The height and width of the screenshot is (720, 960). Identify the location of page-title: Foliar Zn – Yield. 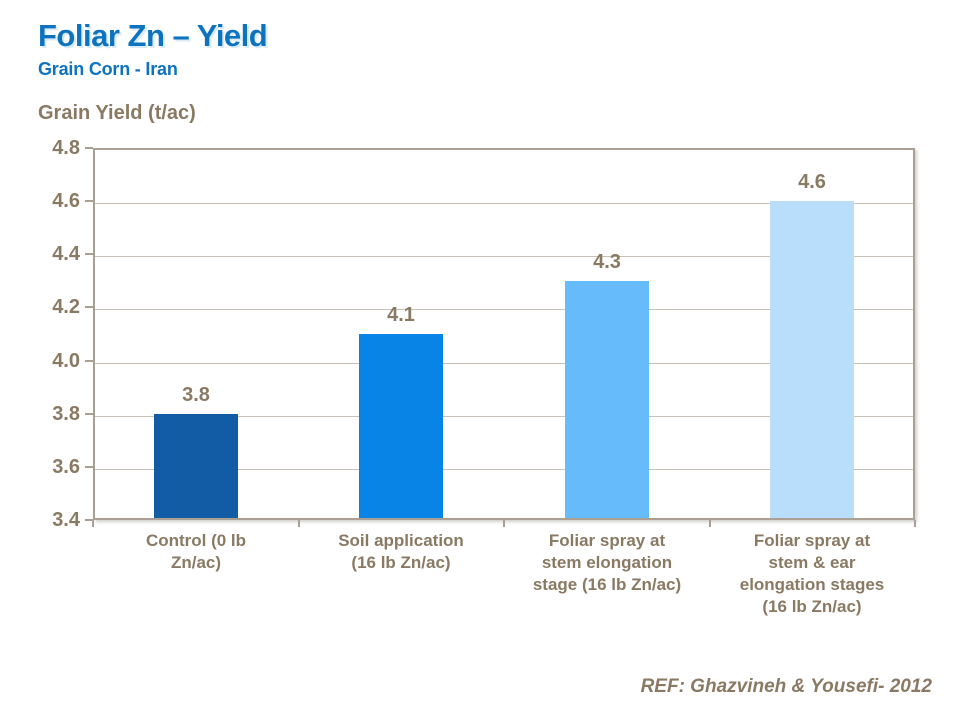
(153, 35).